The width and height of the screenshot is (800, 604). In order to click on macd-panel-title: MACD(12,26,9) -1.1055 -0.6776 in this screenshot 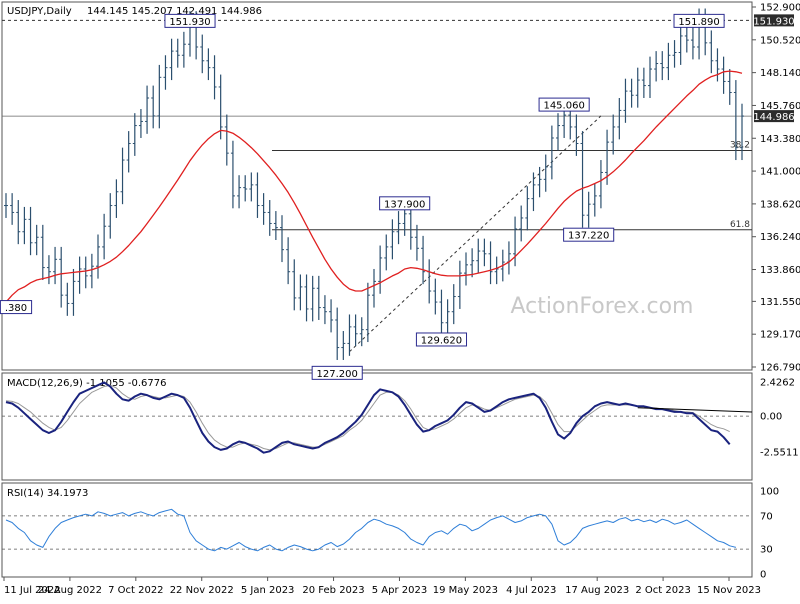, I will do `click(87, 383)`.